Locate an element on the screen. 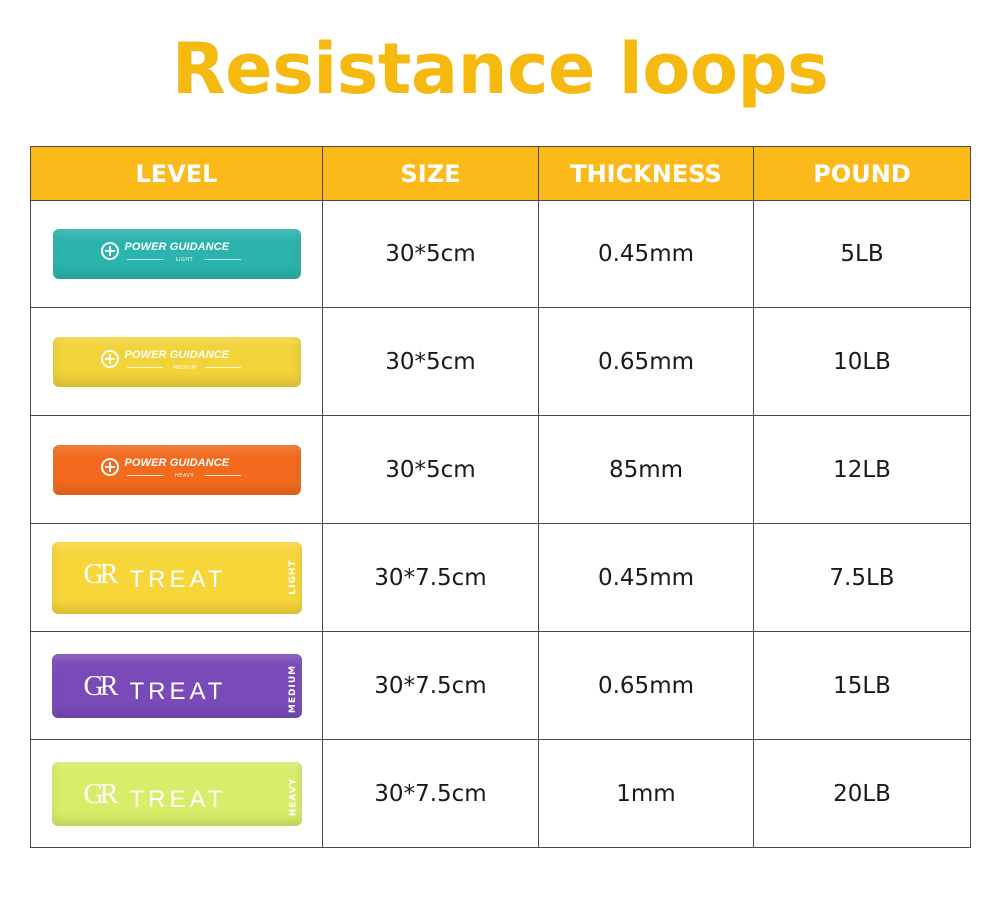 This screenshot has height=900, width=1000. pound-cell: 12LB is located at coordinates (862, 469).